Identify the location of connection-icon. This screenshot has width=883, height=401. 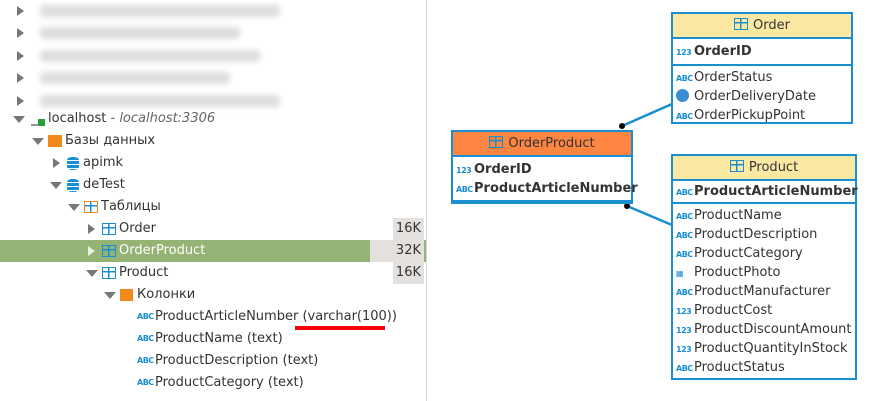
(36, 122).